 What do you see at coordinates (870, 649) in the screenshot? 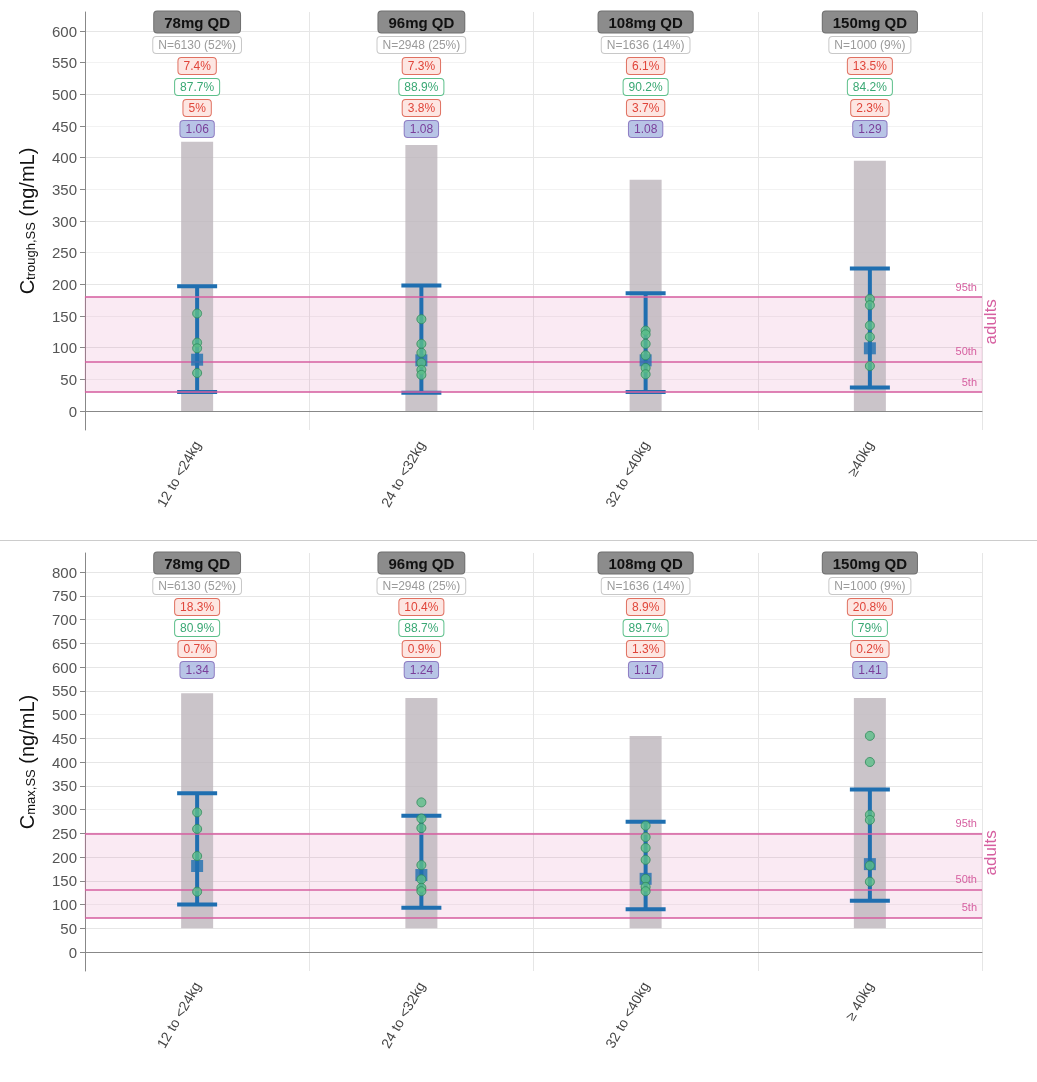
I see `annotation: 0.2%` at bounding box center [870, 649].